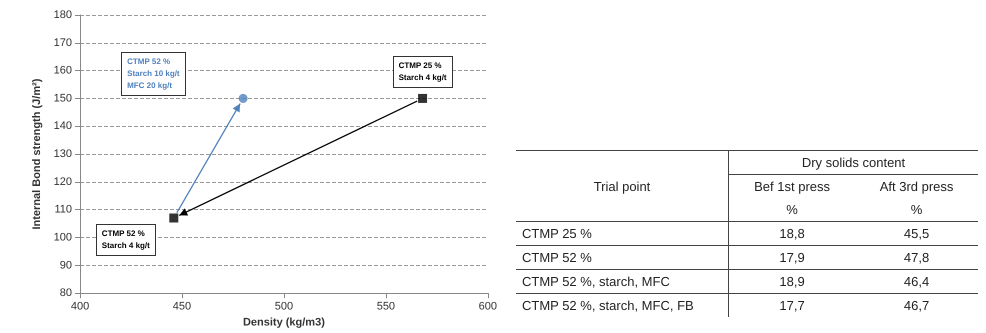  I want to click on y-tick-label: 110, so click(63, 210).